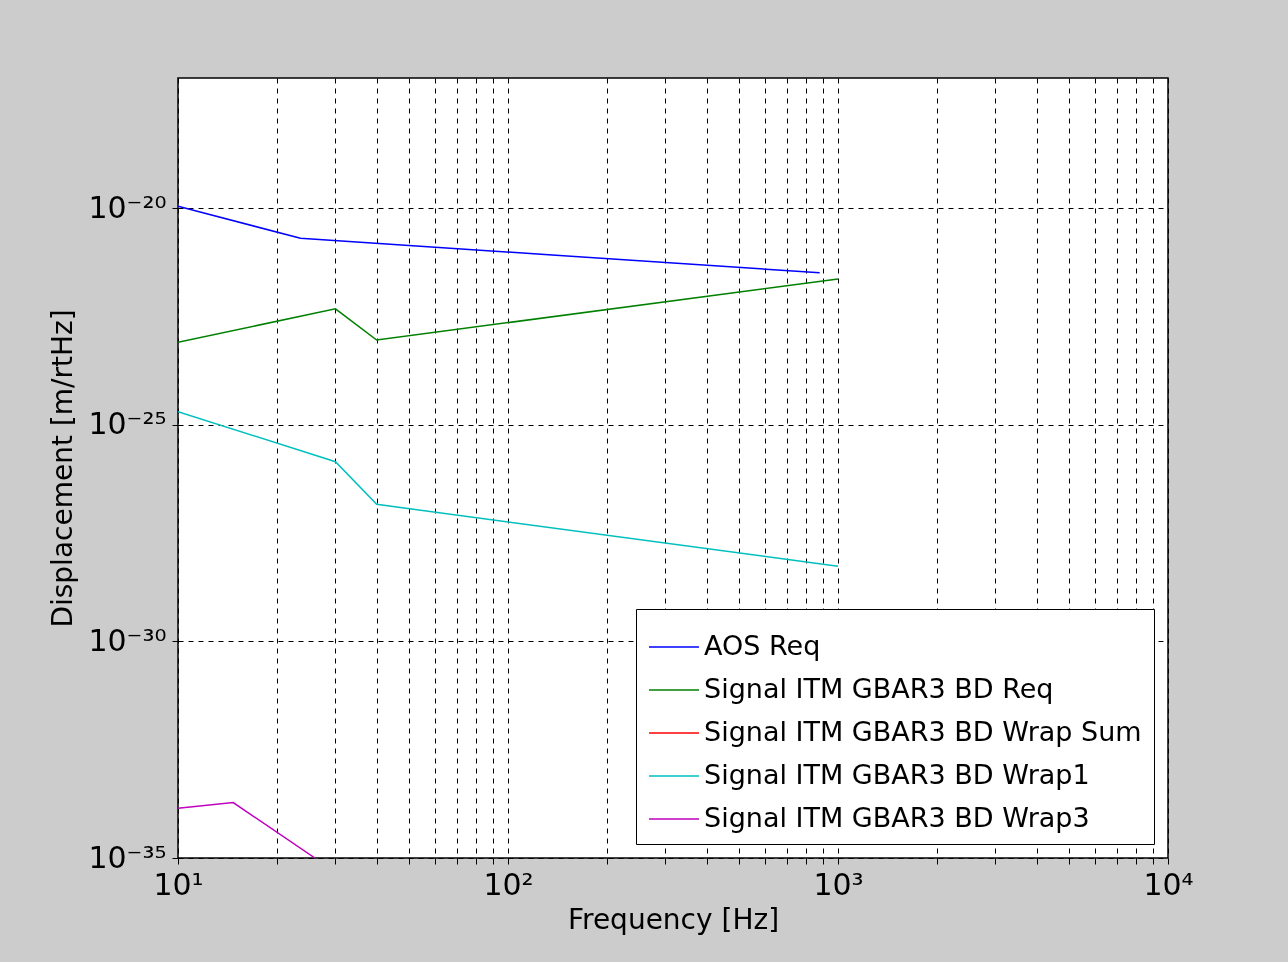 The width and height of the screenshot is (1288, 962). I want to click on legend-label: Signal ITM GBAR3 BD Req, so click(879, 688).